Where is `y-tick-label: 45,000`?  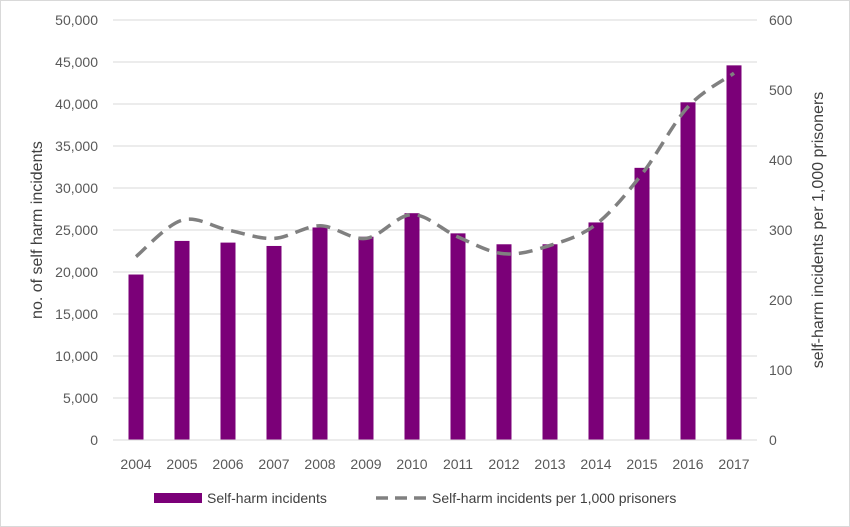 y-tick-label: 45,000 is located at coordinates (76, 62).